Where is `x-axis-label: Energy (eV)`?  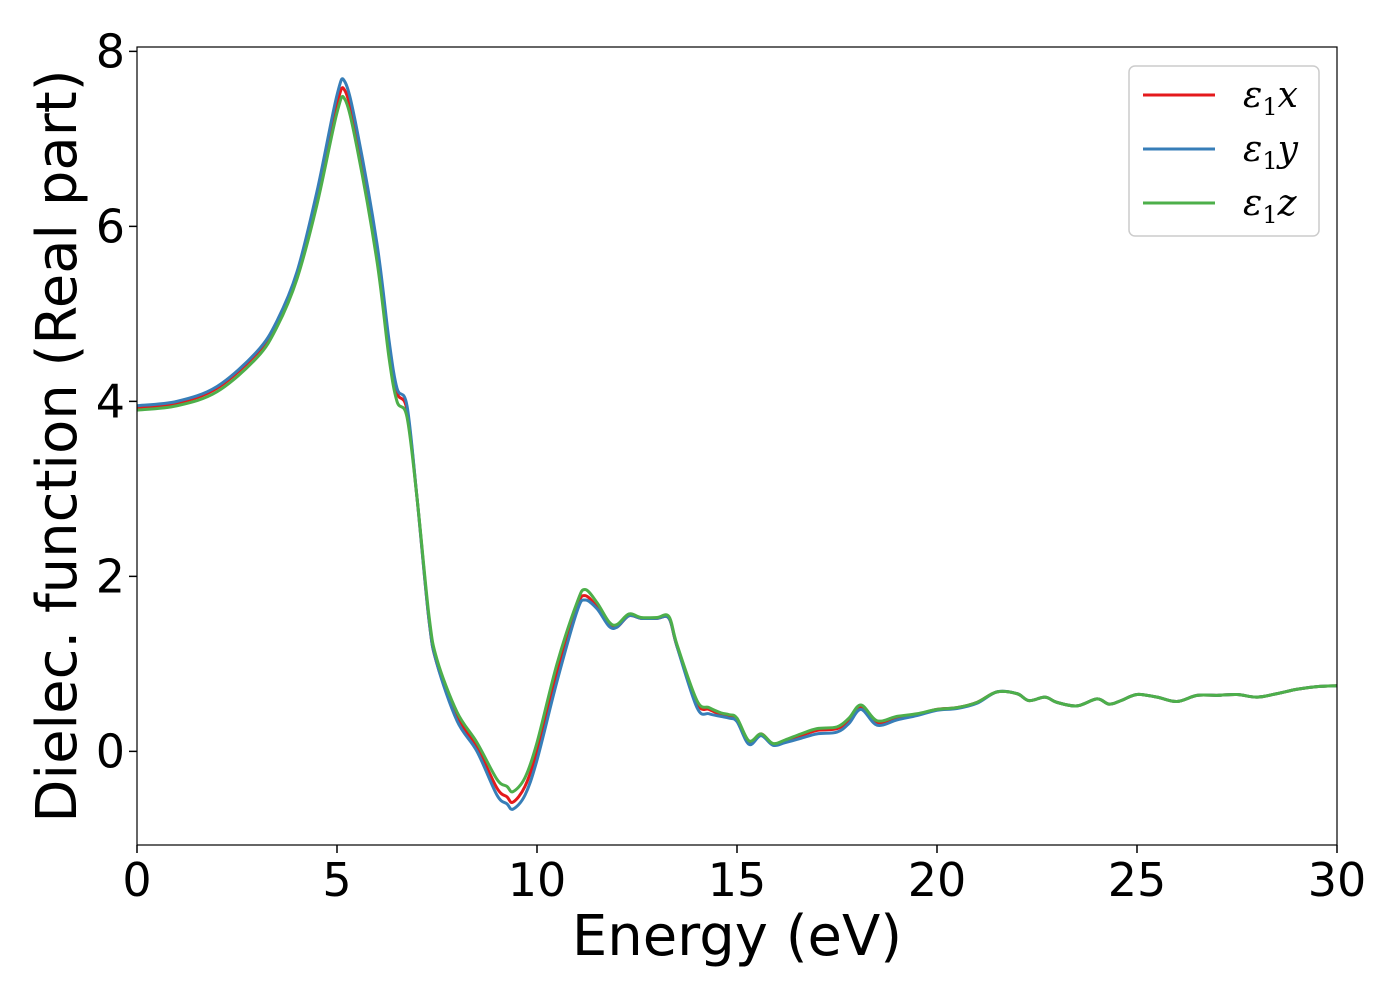 x-axis-label: Energy (eV) is located at coordinates (737, 936).